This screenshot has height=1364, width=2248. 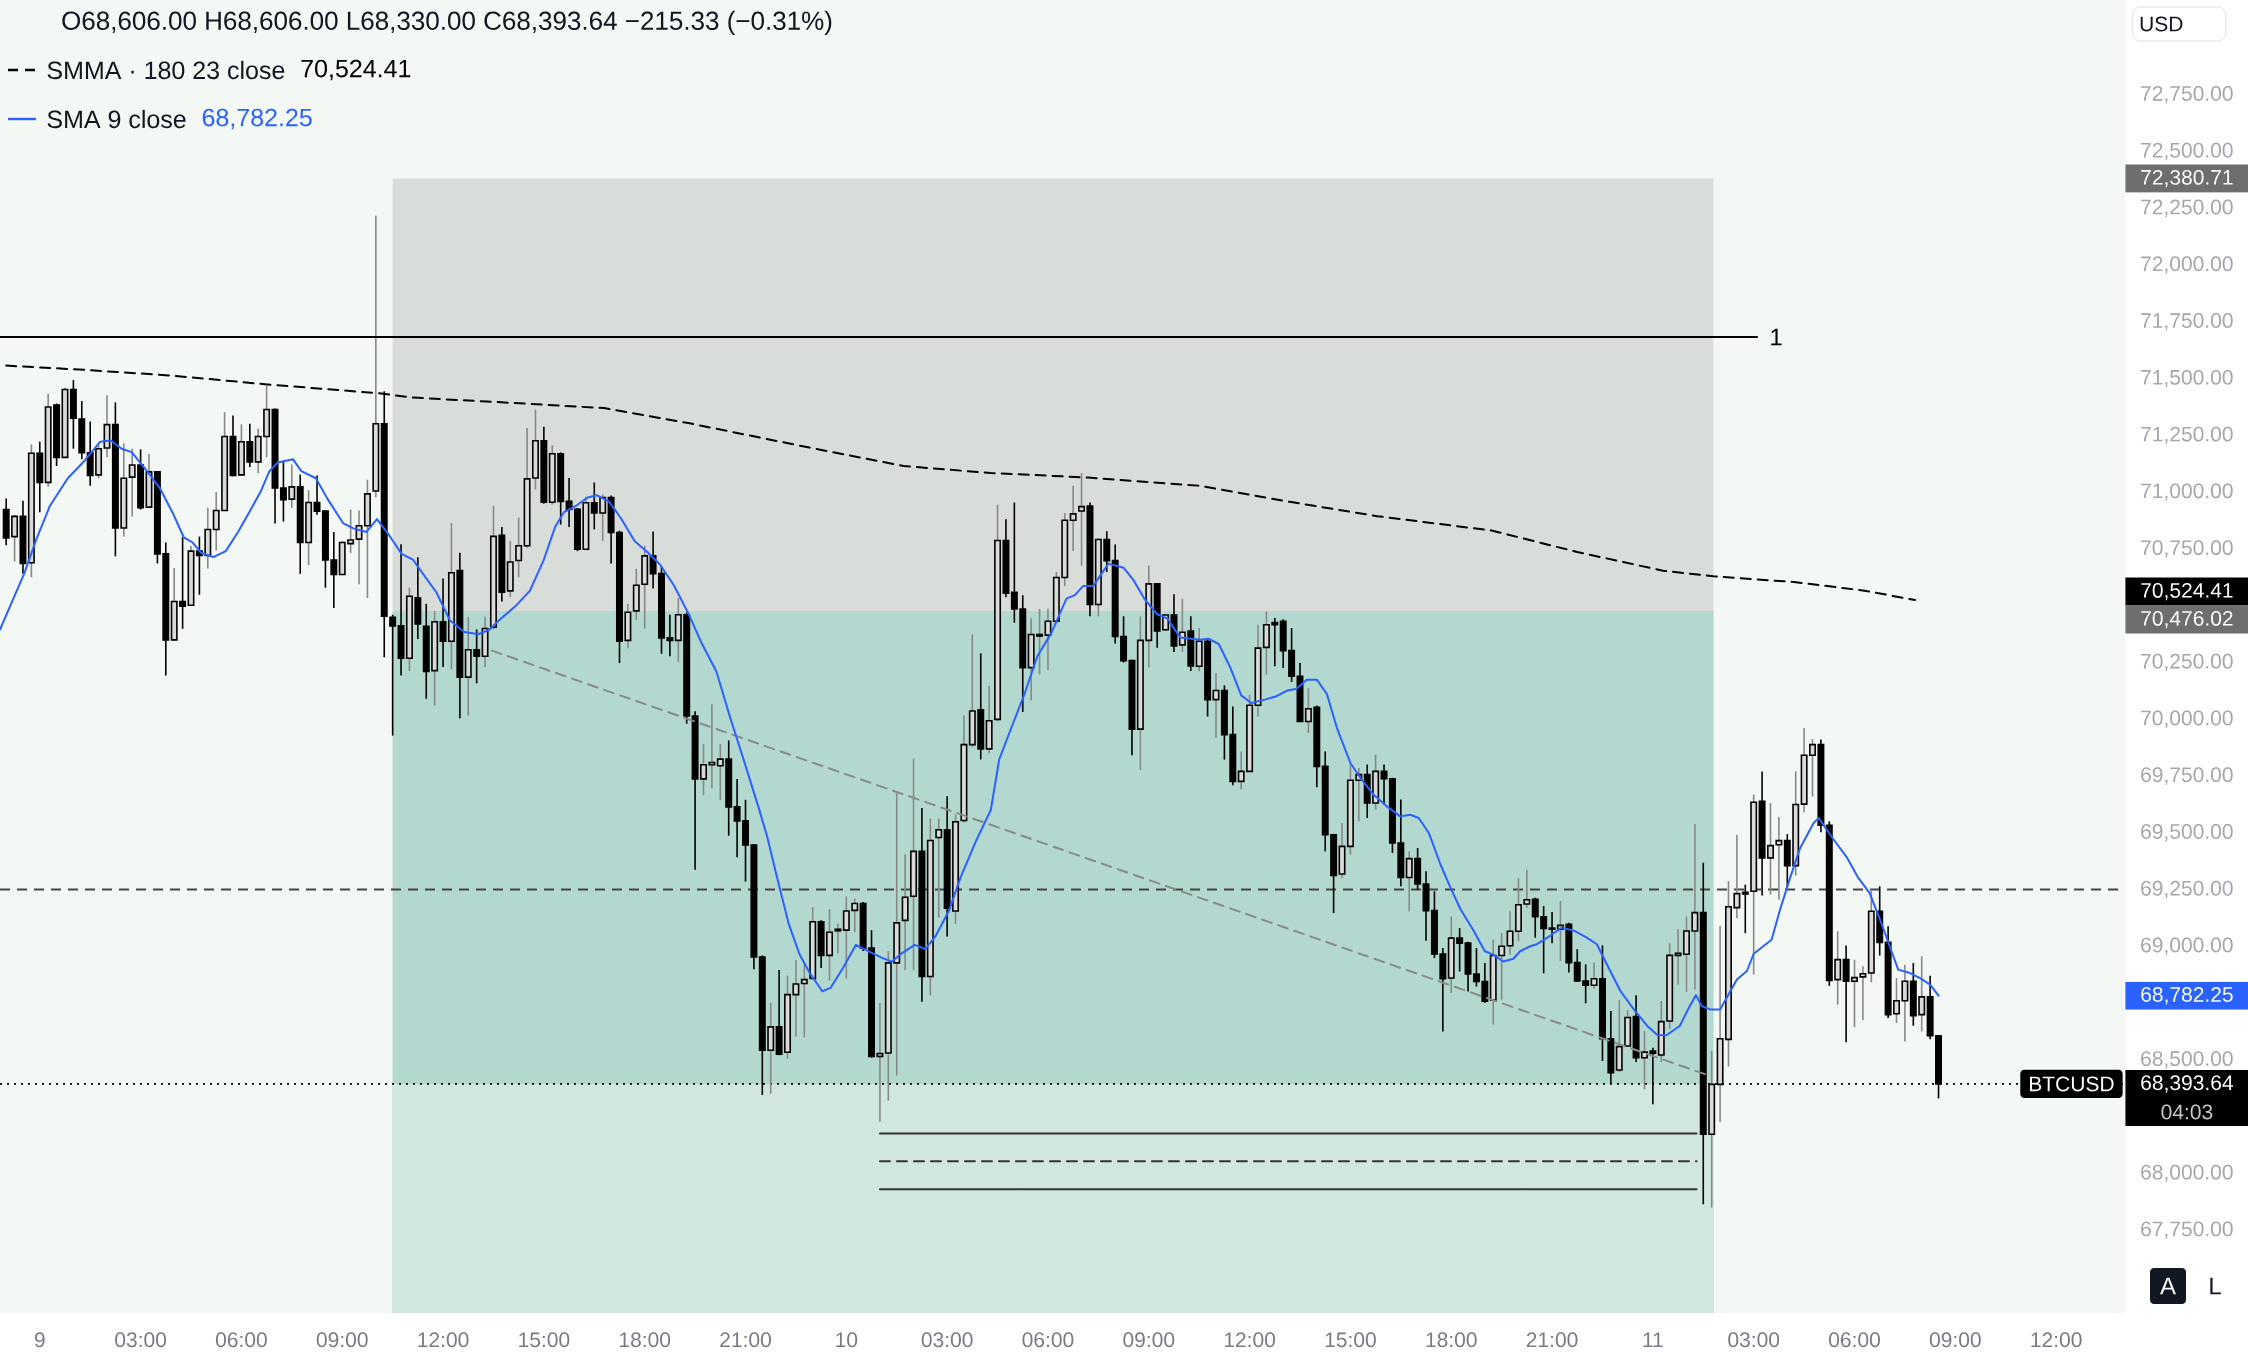 What do you see at coordinates (2187, 1112) in the screenshot?
I see `text: 04:03` at bounding box center [2187, 1112].